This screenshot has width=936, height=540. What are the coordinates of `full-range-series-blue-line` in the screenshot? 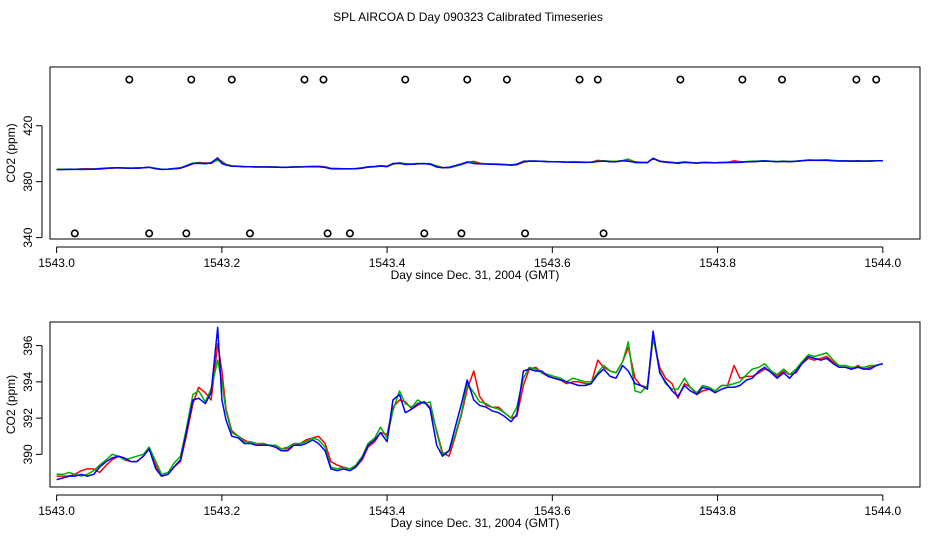 It's located at (469, 164).